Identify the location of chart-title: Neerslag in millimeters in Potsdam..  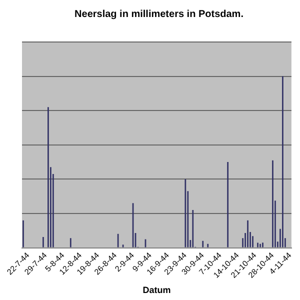
(159, 14).